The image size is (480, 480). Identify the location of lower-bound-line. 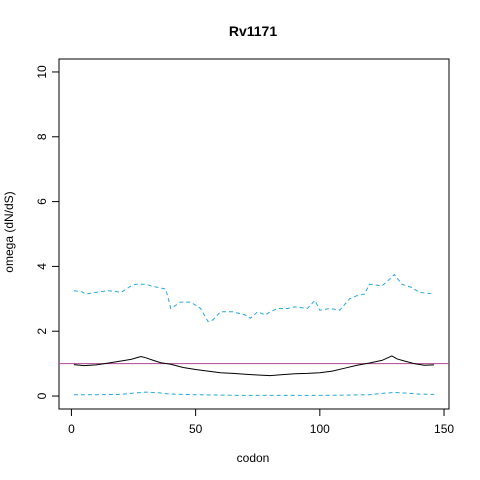
(254, 393).